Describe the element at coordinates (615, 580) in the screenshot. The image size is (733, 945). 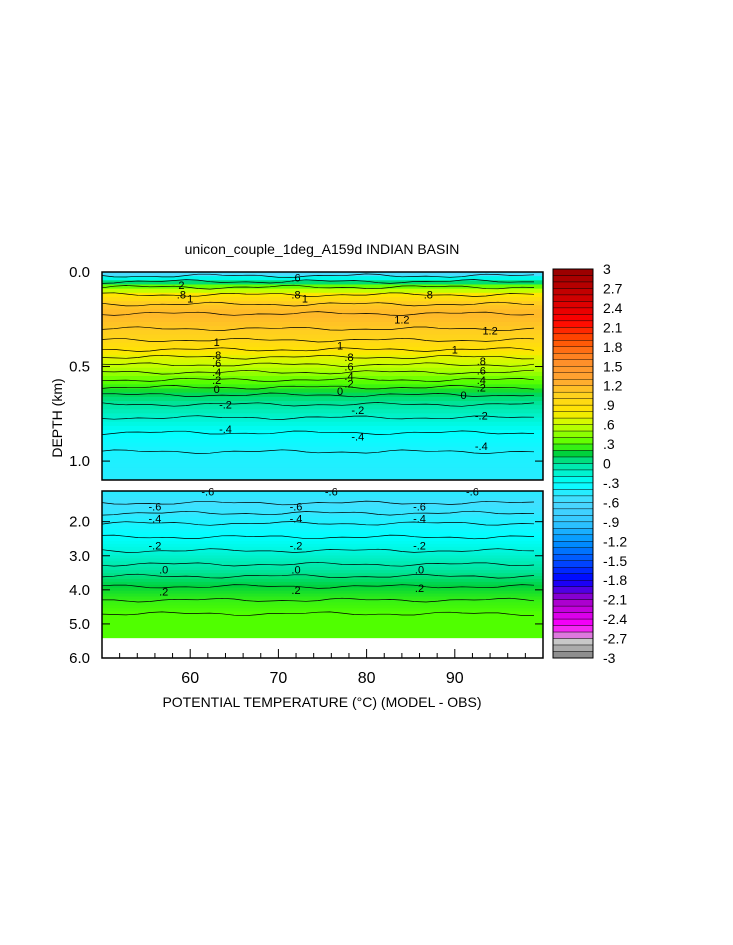
I see `colorbar-tick-label: -1.8` at that location.